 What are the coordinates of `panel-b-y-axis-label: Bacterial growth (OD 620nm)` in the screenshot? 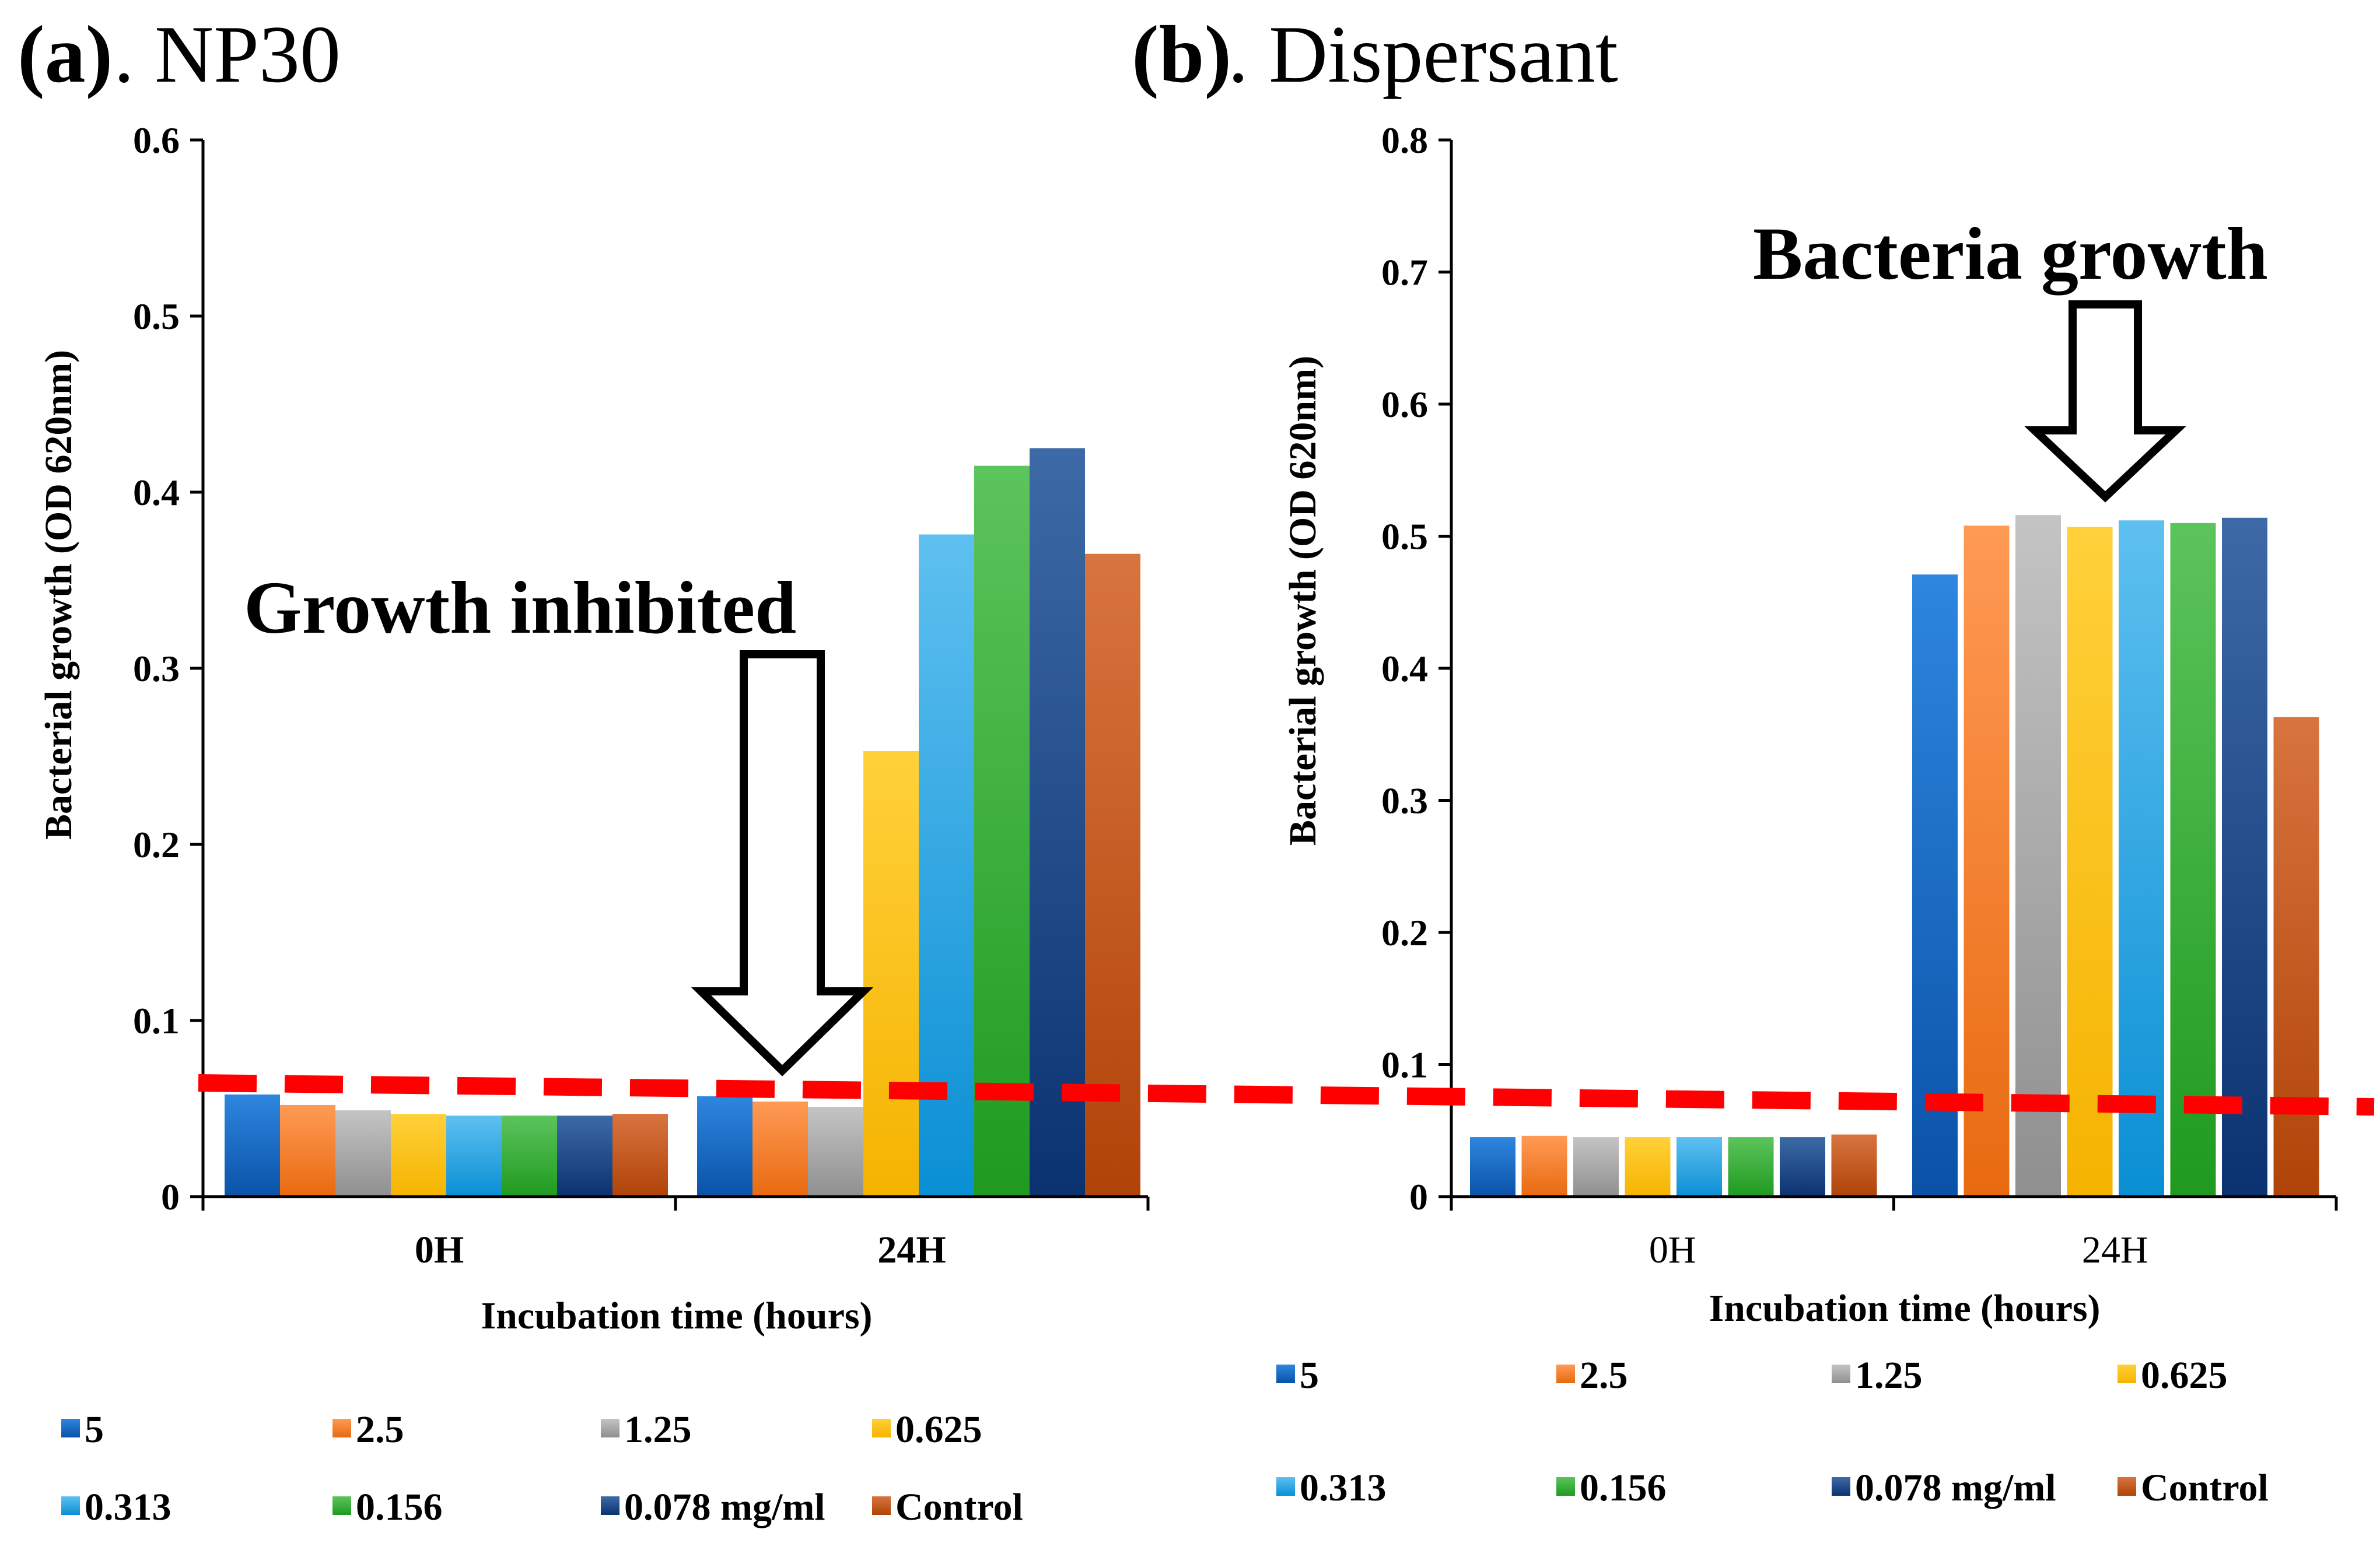 It's located at (1303, 601).